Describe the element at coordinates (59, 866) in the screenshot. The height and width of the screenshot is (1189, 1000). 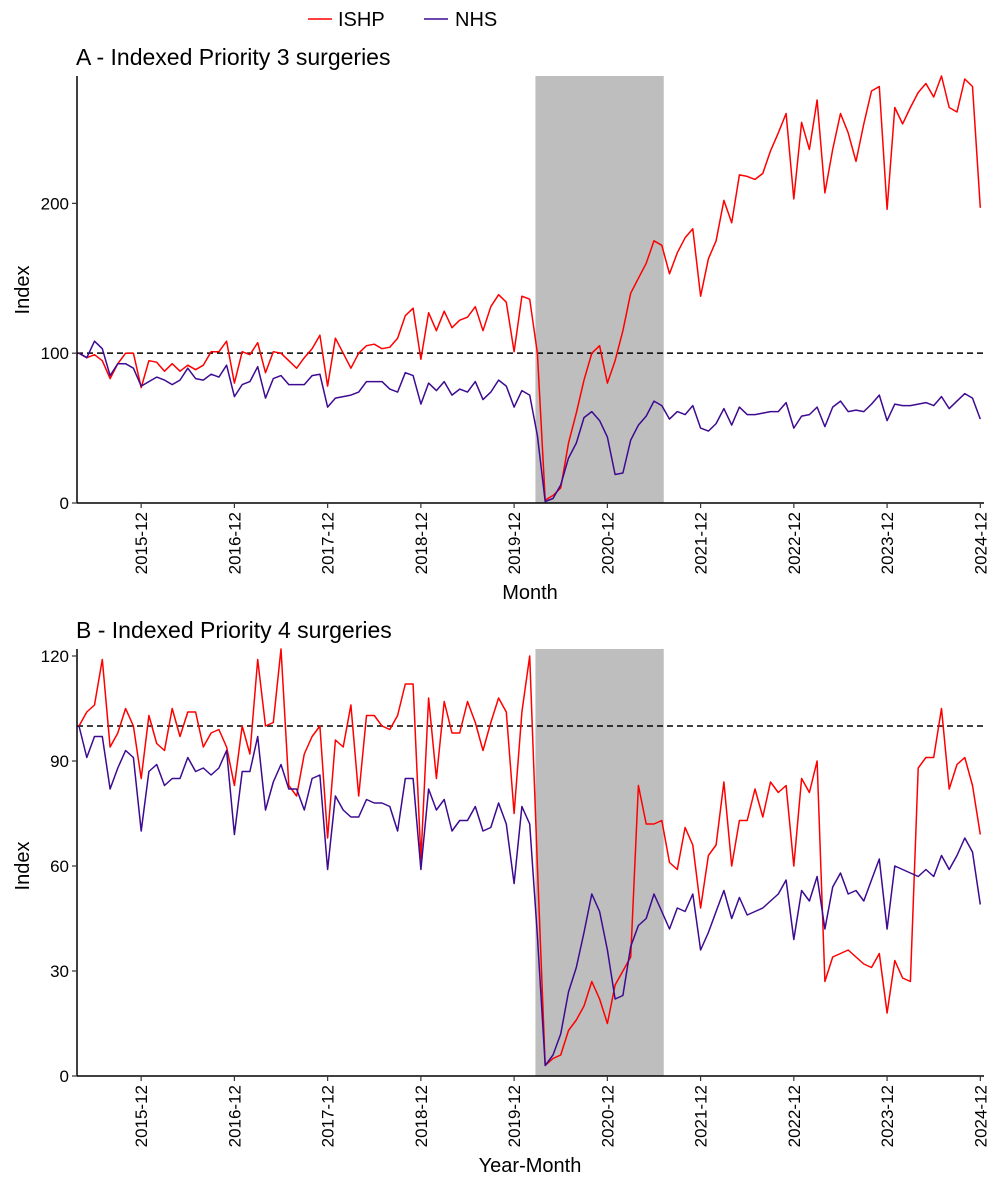
I see `y-tick-label: 60` at that location.